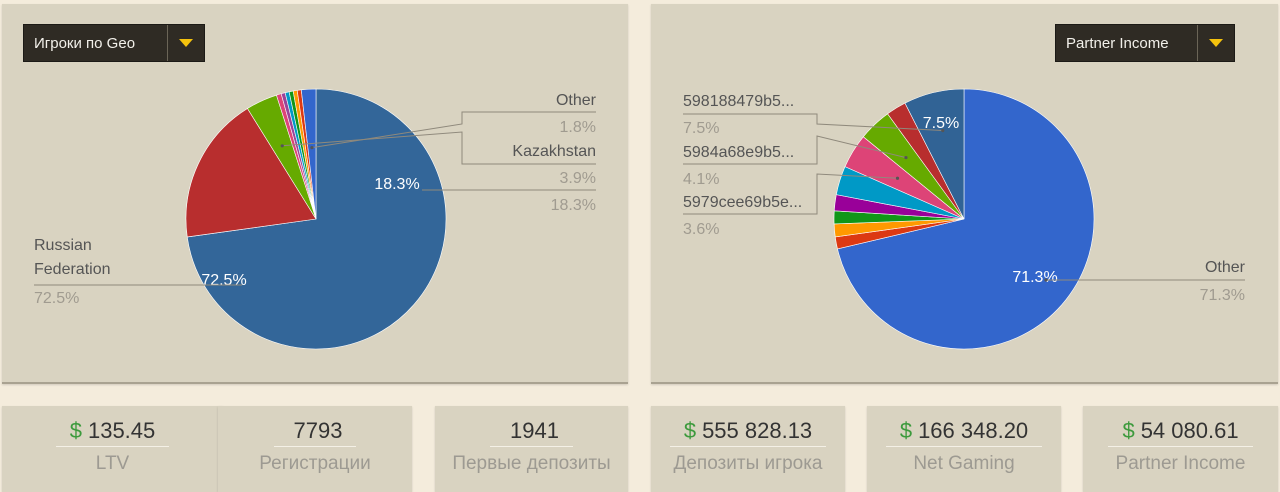 The height and width of the screenshot is (492, 1280). I want to click on stat-card-first-deposits: 1941 Первые депозиты, so click(531, 449).